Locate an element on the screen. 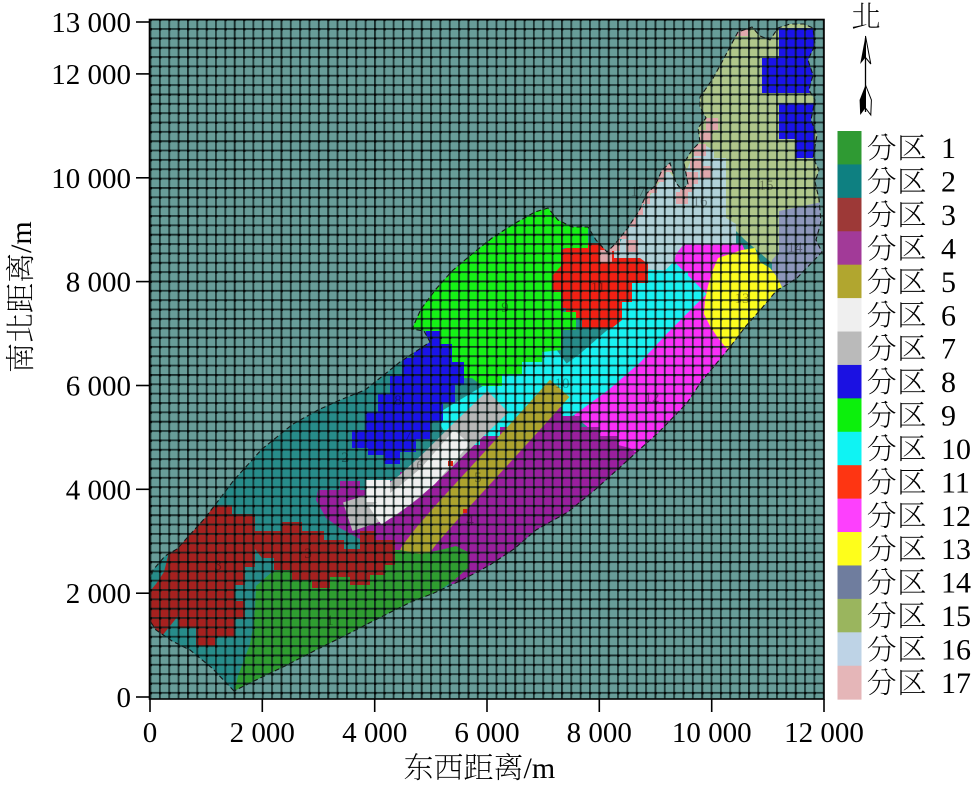  svg-text: 13 000 is located at coordinates (91, 23).